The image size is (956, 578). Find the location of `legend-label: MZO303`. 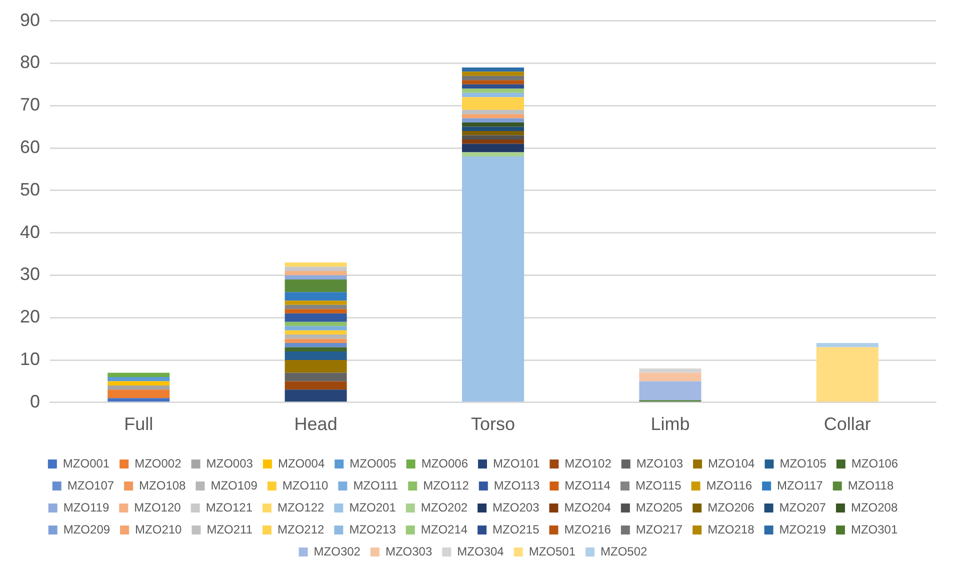

legend-label: MZO303 is located at coordinates (408, 551).